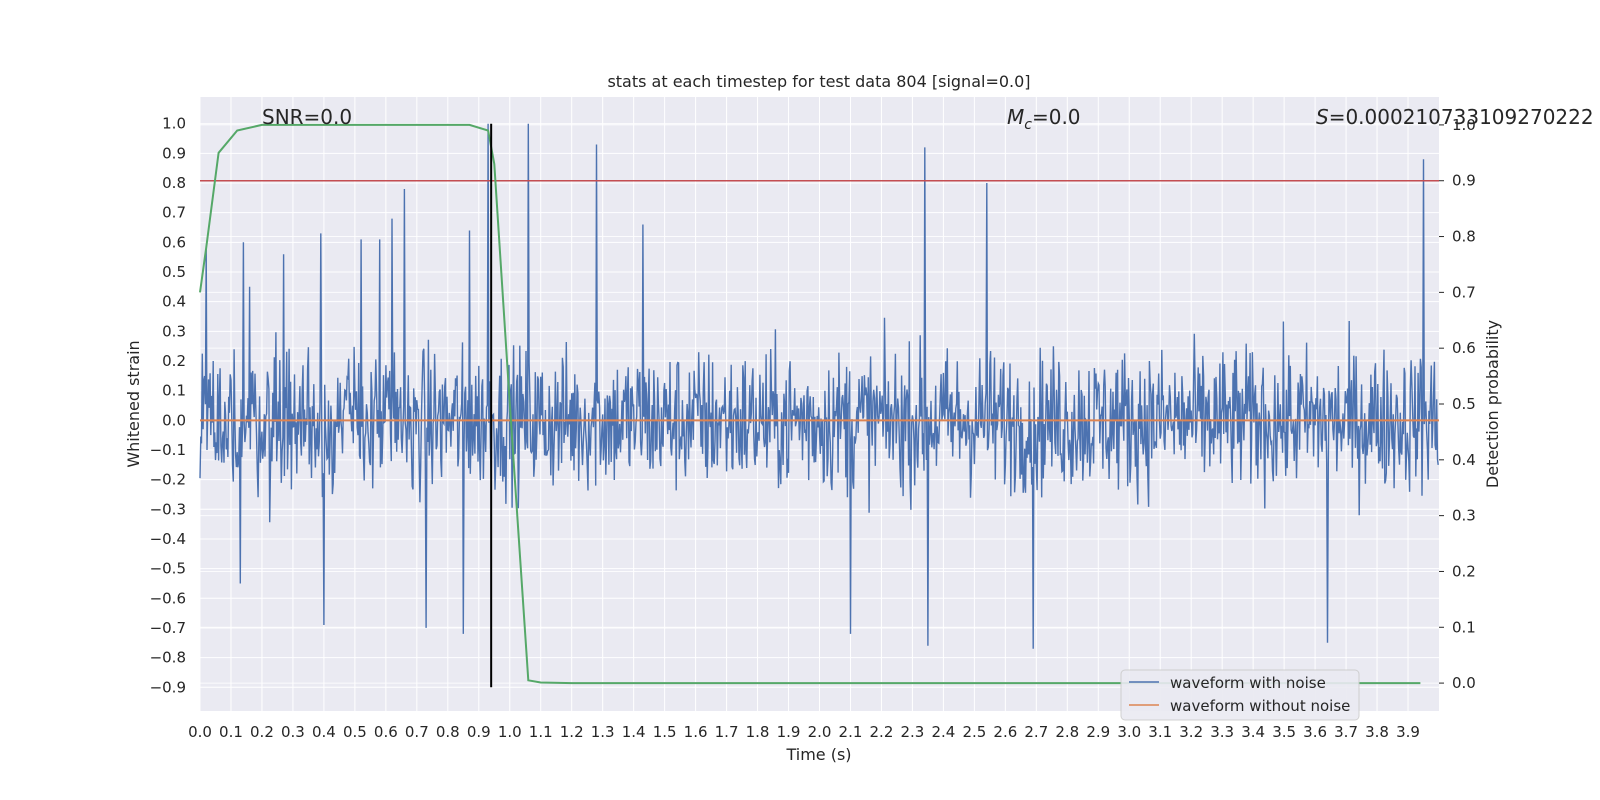  What do you see at coordinates (168, 687) in the screenshot?
I see `y-tick-label: −0.9` at bounding box center [168, 687].